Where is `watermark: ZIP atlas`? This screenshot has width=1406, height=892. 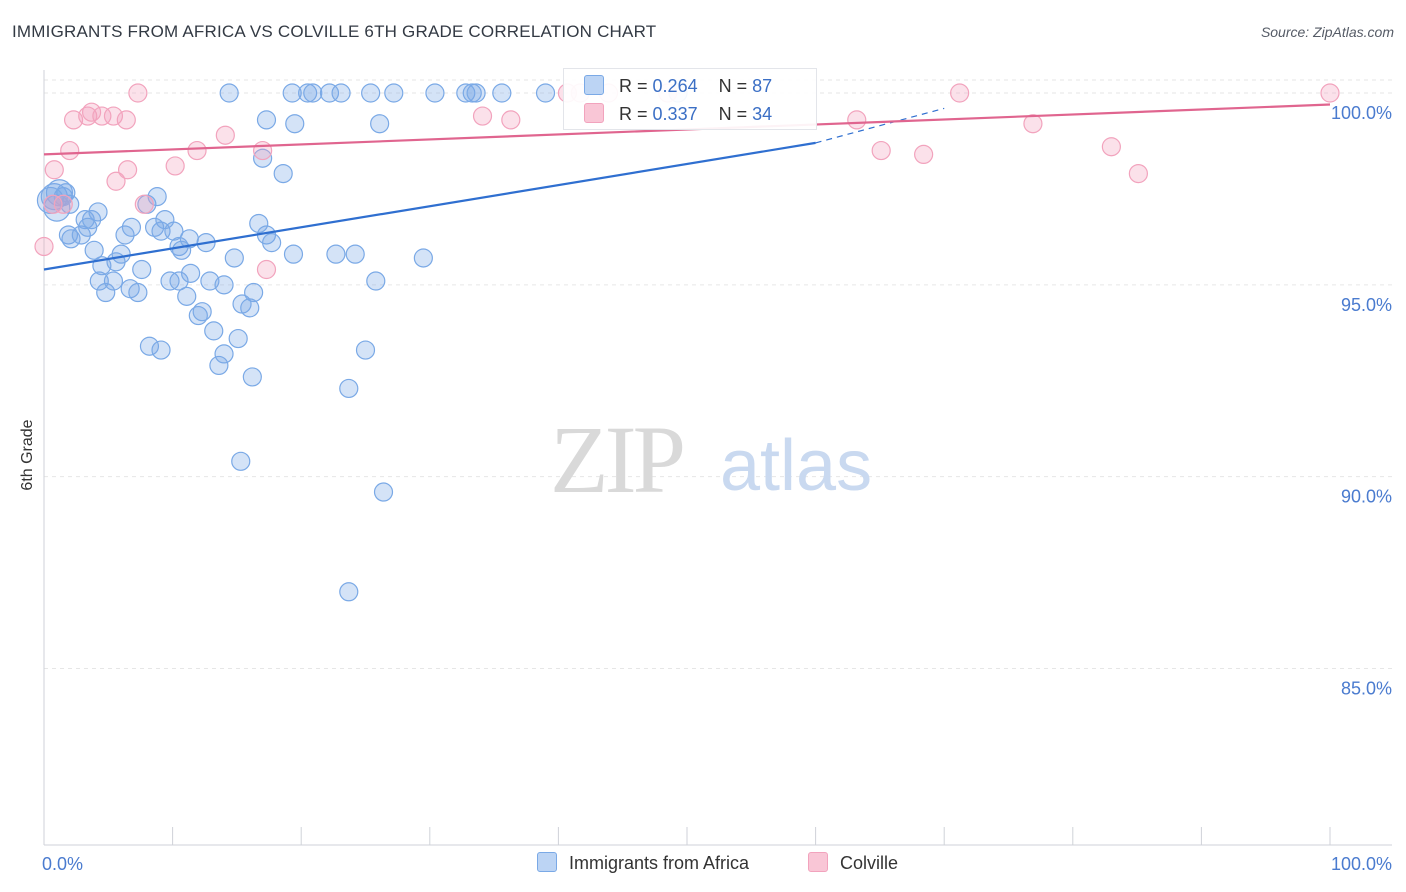 watermark: ZIP atlas is located at coordinates (711, 459).